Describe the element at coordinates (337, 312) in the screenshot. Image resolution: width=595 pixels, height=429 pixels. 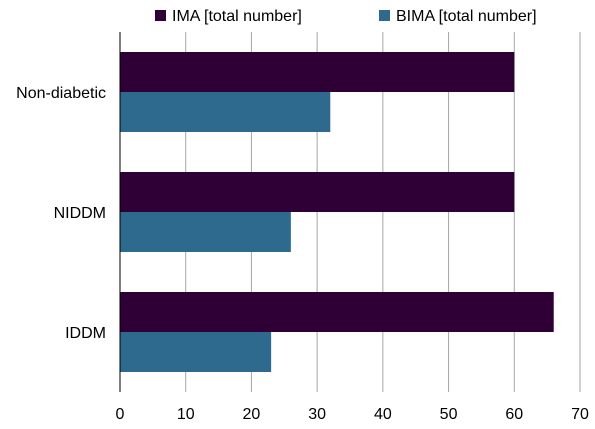
I see `bar-ima-iddm` at that location.